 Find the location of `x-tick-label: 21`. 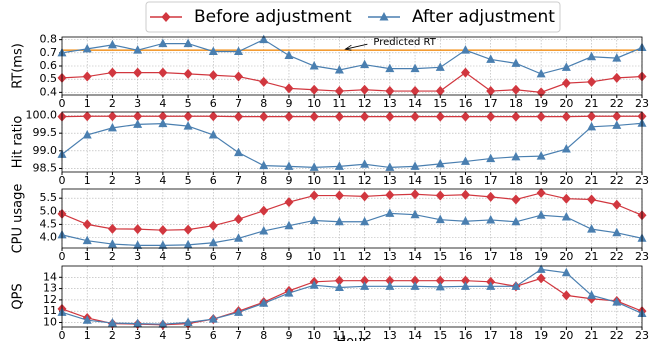

x-tick-label: 21 is located at coordinates (592, 180).